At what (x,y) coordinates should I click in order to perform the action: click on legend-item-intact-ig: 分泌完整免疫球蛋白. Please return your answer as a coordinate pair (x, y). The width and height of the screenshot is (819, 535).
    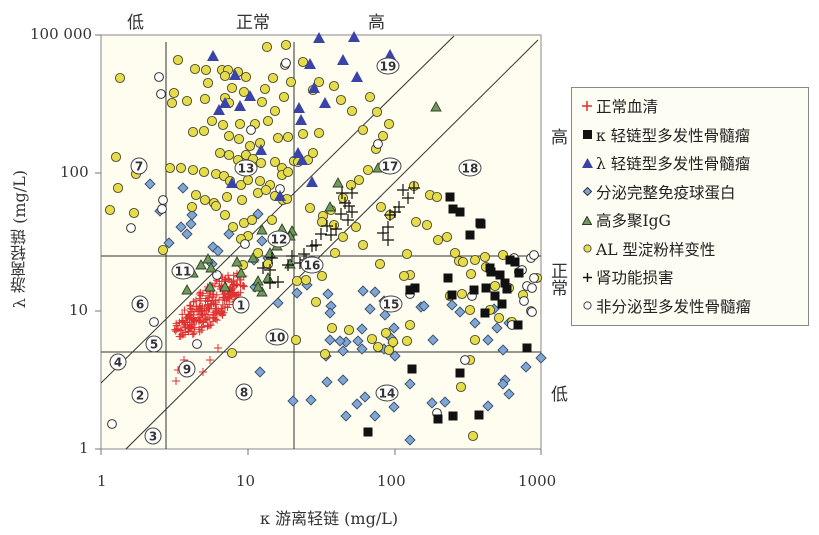
    Looking at the image, I should click on (692, 192).